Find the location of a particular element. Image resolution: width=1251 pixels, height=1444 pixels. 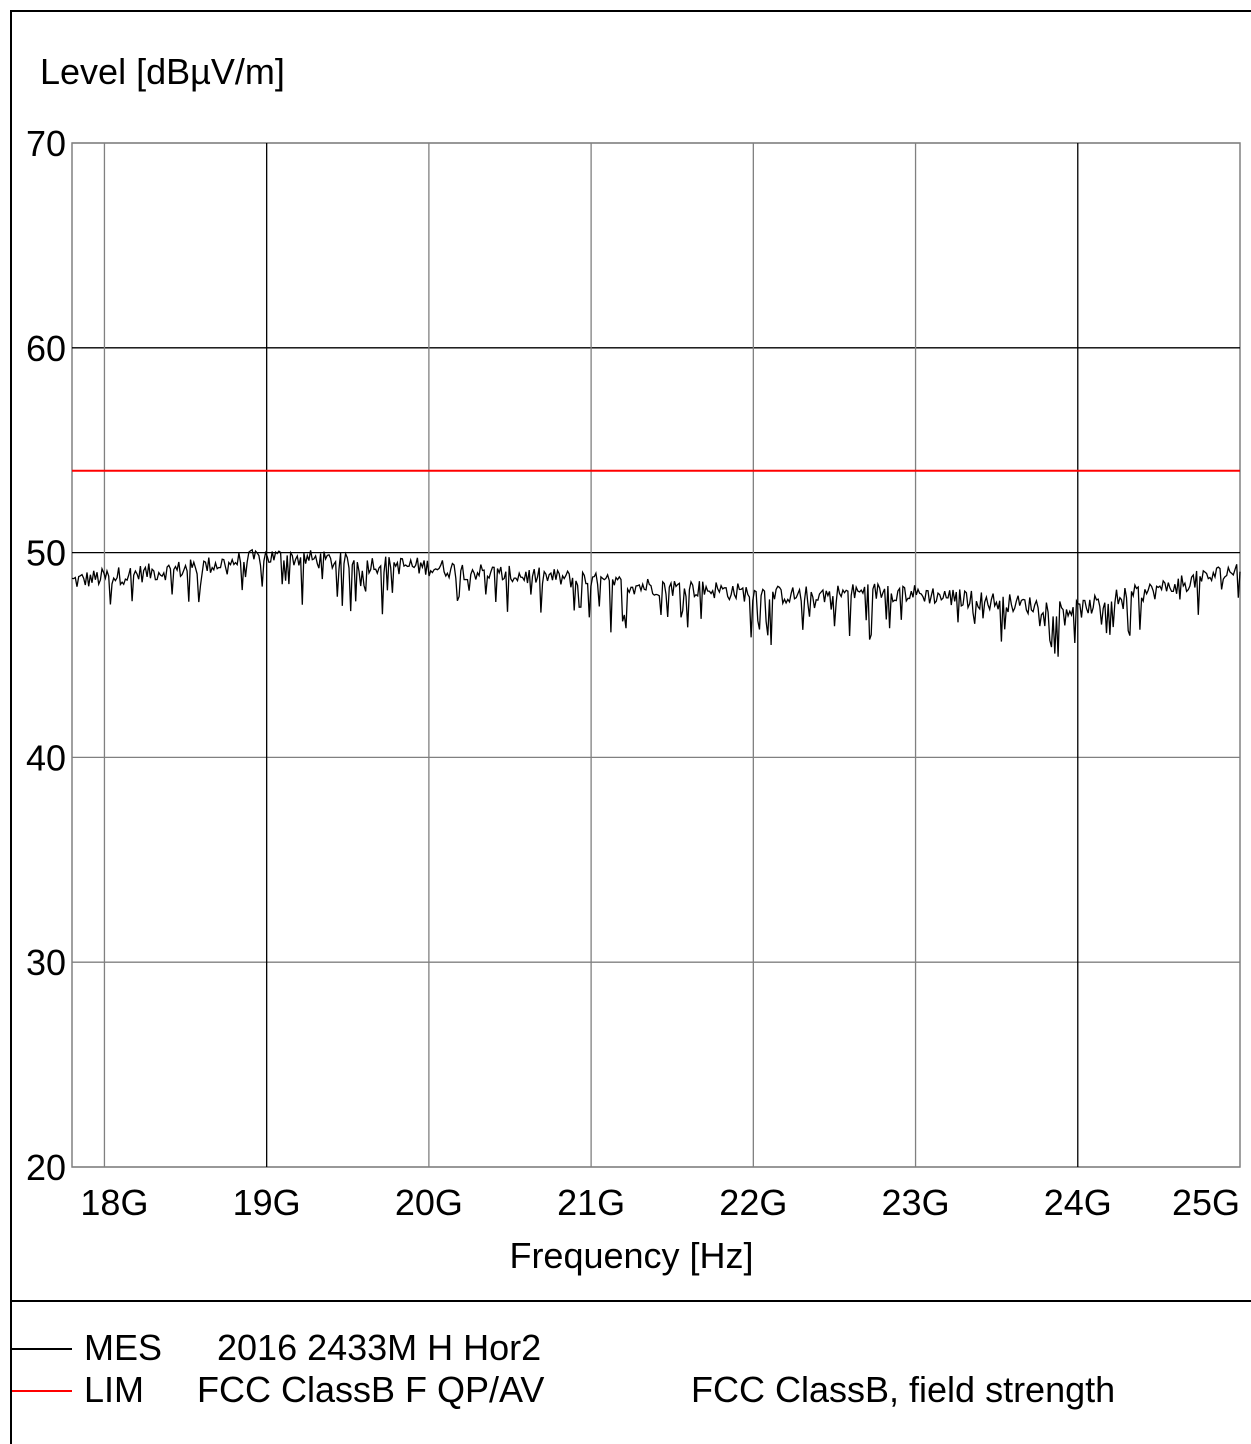

x-tick-label: 22G is located at coordinates (753, 1202).